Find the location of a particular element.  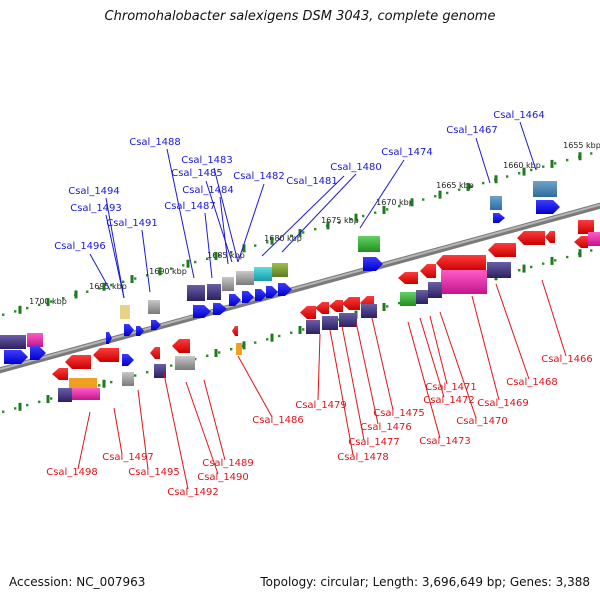

gene-label-bottom: Csal_1490 is located at coordinates (223, 477).